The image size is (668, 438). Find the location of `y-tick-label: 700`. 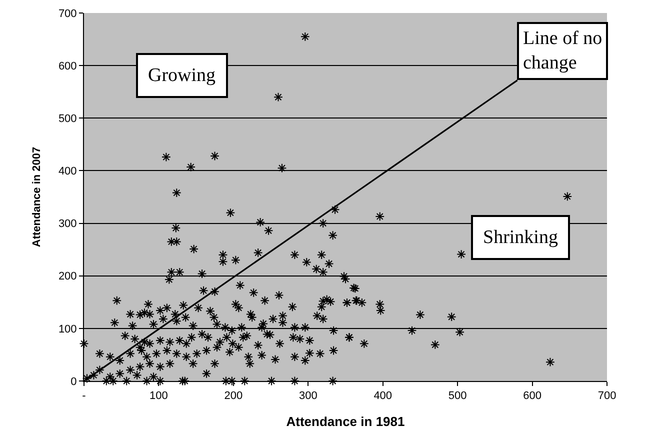

y-tick-label: 700 is located at coordinates (67, 14).